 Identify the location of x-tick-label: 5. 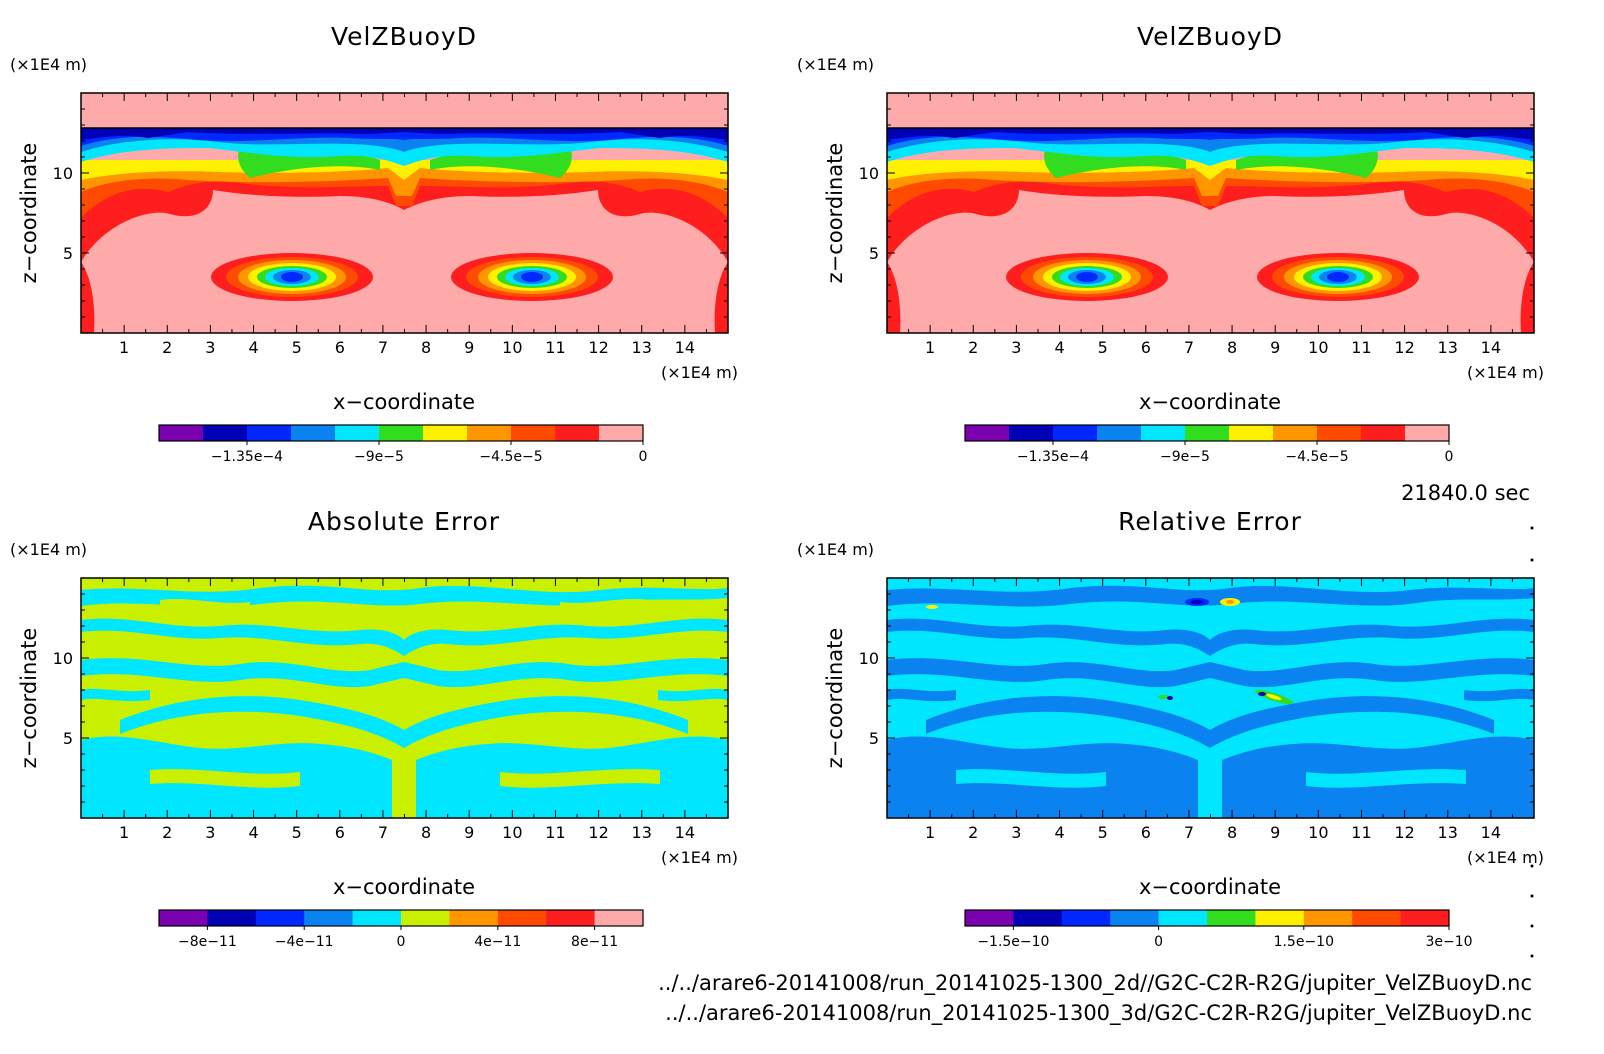
(1103, 832).